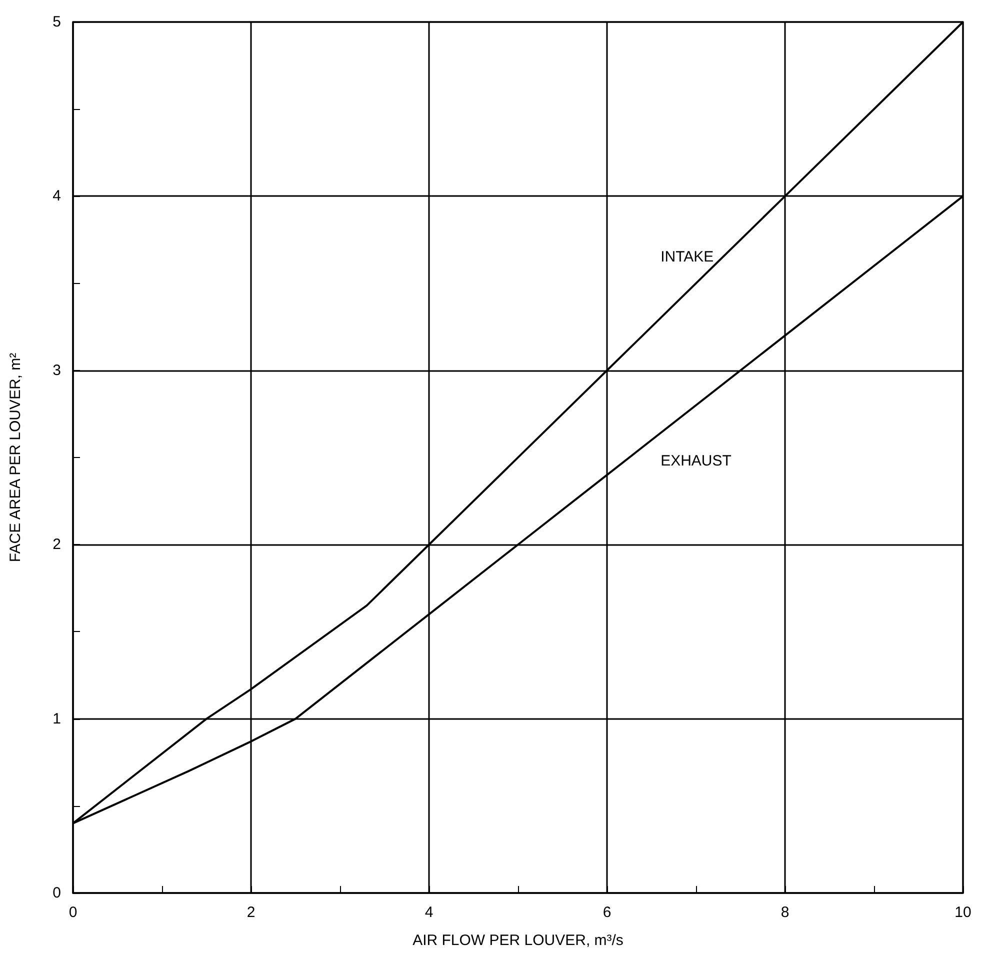 Image resolution: width=984 pixels, height=978 pixels. What do you see at coordinates (251, 912) in the screenshot?
I see `x-tick-label: 2` at bounding box center [251, 912].